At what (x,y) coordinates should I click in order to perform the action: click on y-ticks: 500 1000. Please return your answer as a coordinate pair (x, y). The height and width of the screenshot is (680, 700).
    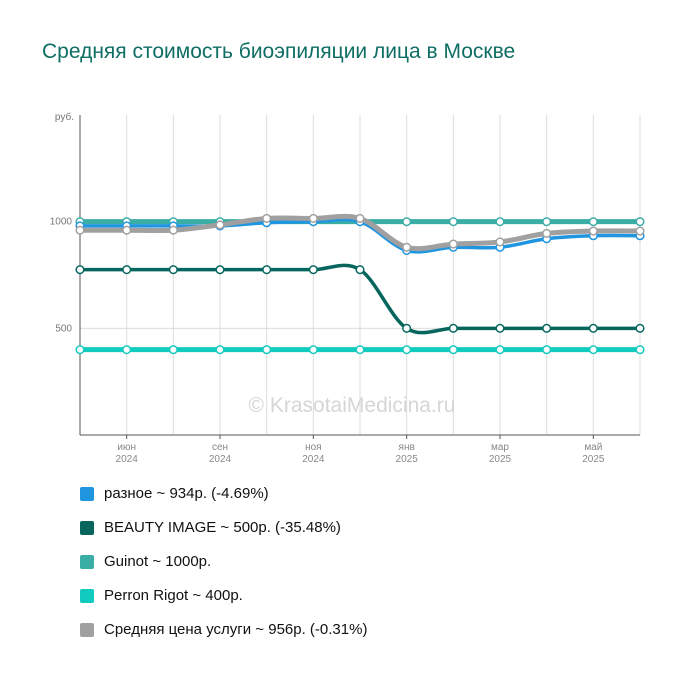
    Looking at the image, I should click on (61, 276).